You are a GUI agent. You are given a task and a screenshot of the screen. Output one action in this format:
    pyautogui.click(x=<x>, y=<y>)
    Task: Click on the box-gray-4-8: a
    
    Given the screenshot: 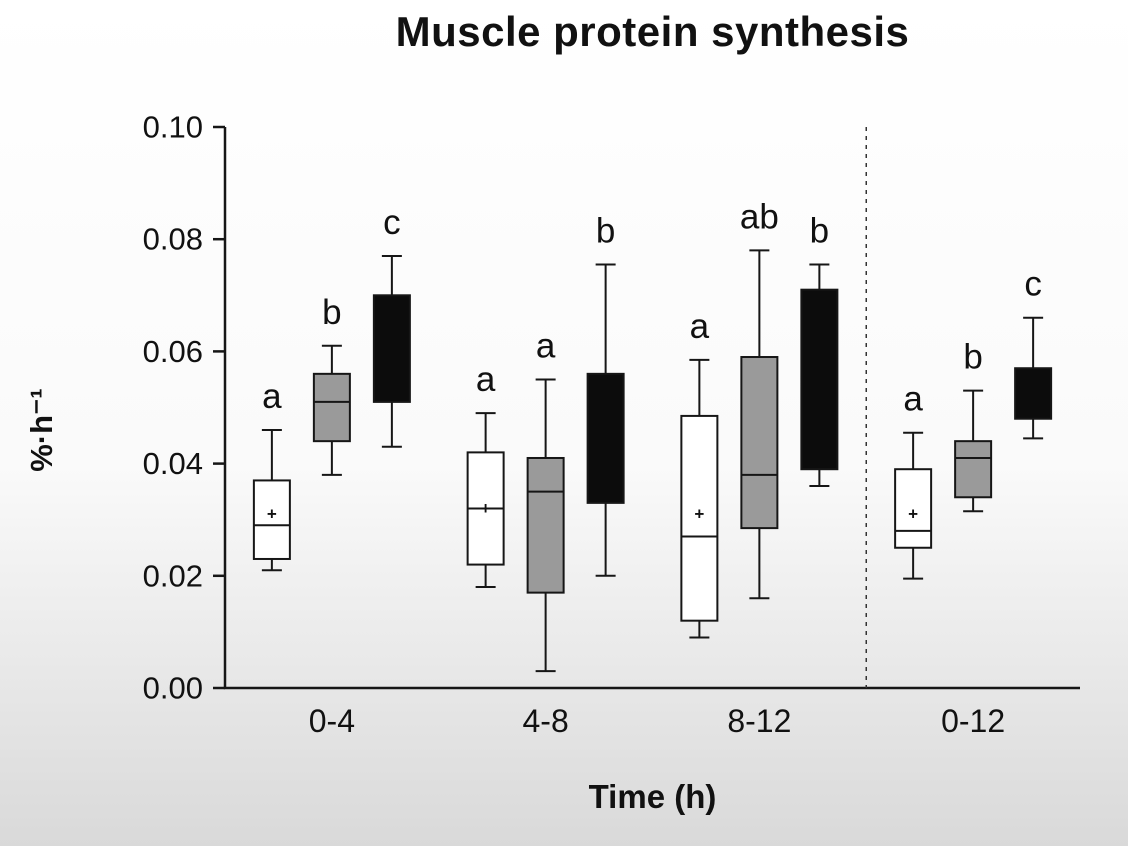 What is the action you would take?
    pyautogui.click(x=545, y=499)
    